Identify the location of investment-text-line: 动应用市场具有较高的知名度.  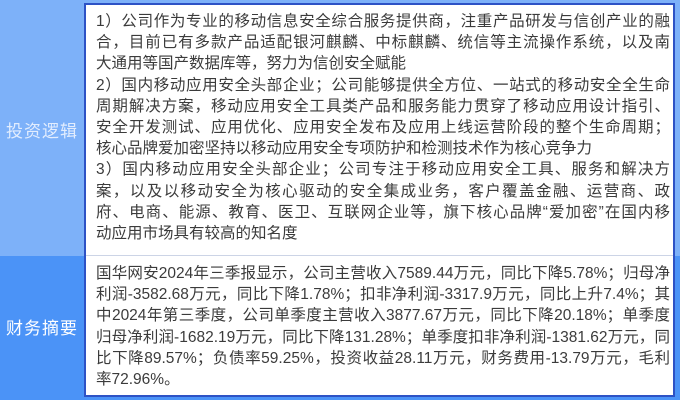
(197, 234).